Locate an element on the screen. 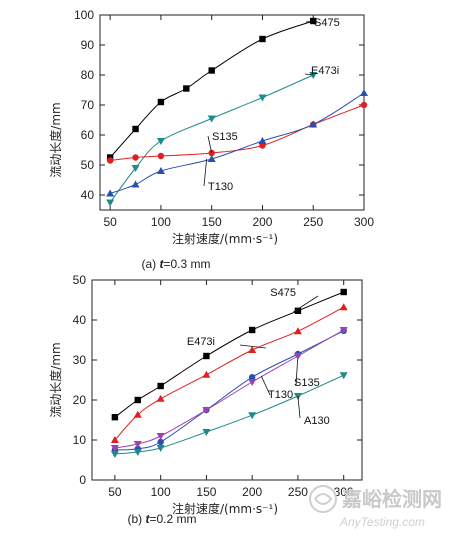 This screenshot has width=450, height=538. chart-caption: (a) t=0.3 mm is located at coordinates (175, 264).